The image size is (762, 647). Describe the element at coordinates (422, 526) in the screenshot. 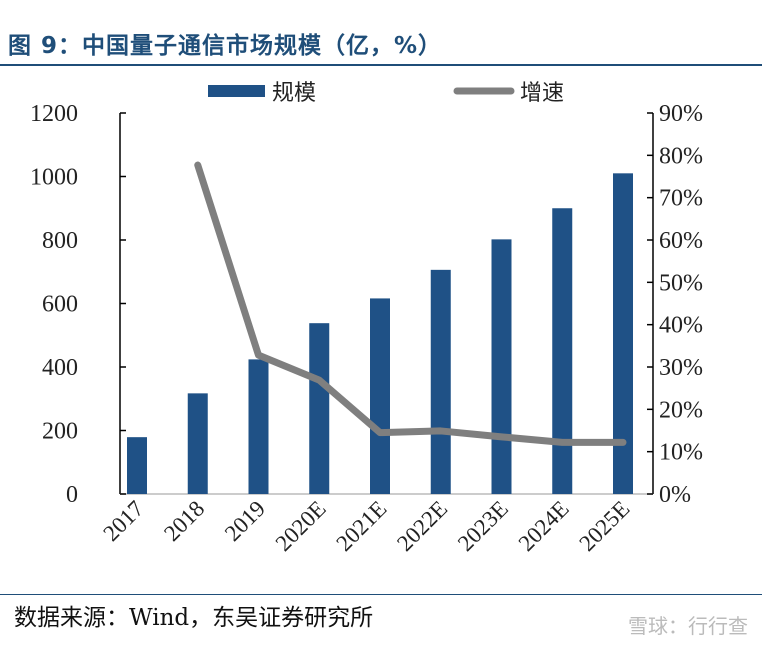

I see `x-tick-label: 2022E` at that location.